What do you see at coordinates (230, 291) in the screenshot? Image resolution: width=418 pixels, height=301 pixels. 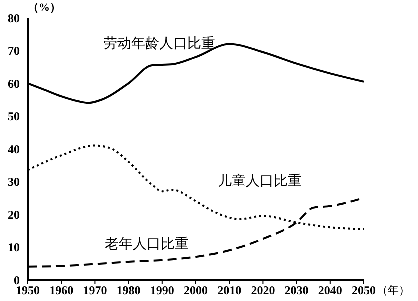 I see `x-tick-label: 2010` at bounding box center [230, 291].